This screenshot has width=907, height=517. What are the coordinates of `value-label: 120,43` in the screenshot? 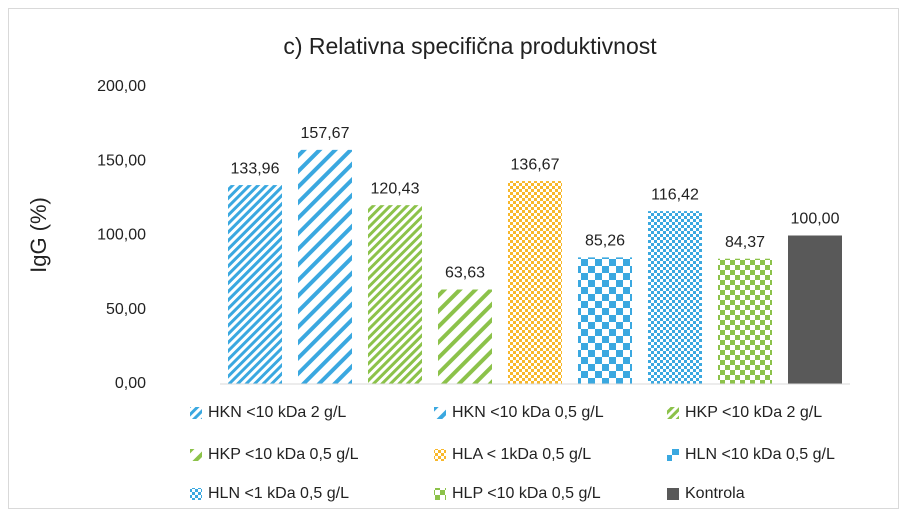 It's located at (395, 188).